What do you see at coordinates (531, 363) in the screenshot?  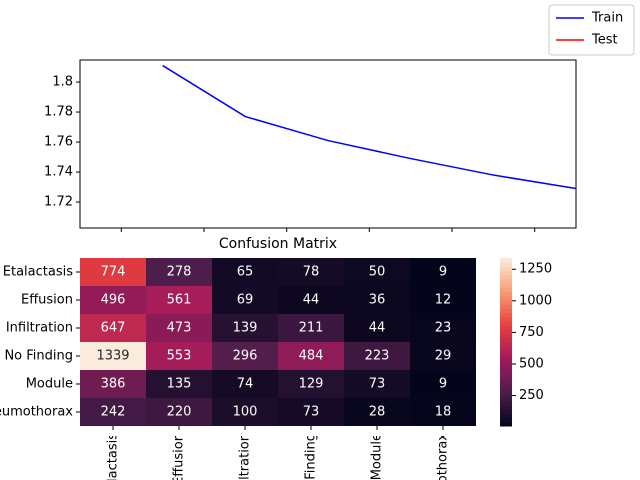 I see `colorbar-tick-label: 500` at bounding box center [531, 363].